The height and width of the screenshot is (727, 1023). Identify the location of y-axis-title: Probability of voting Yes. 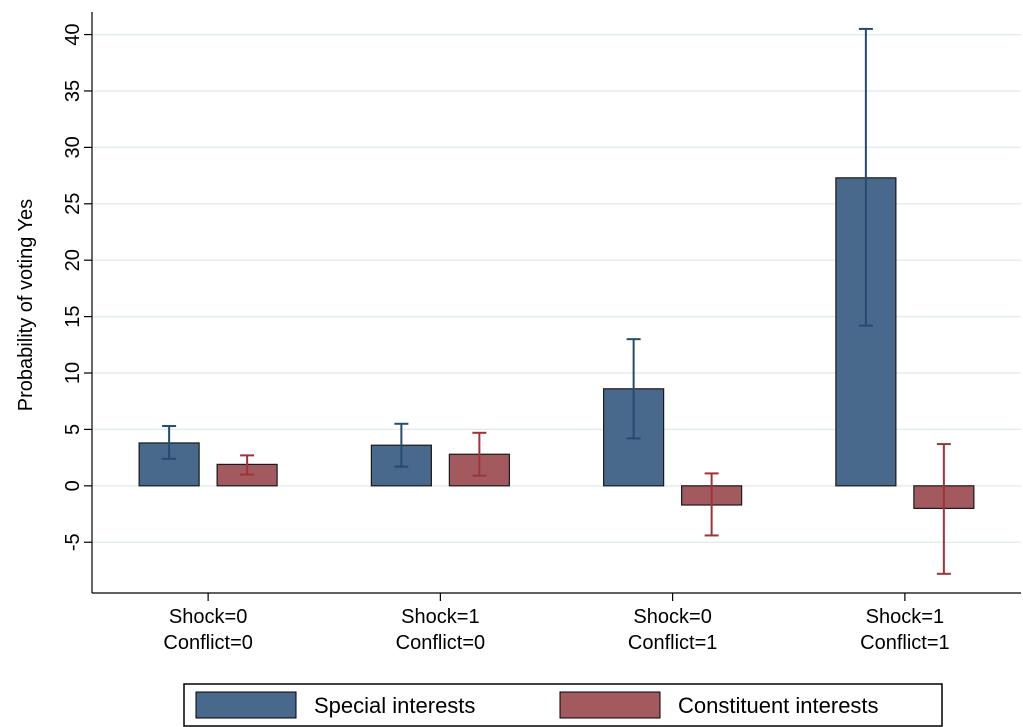
(26, 305).